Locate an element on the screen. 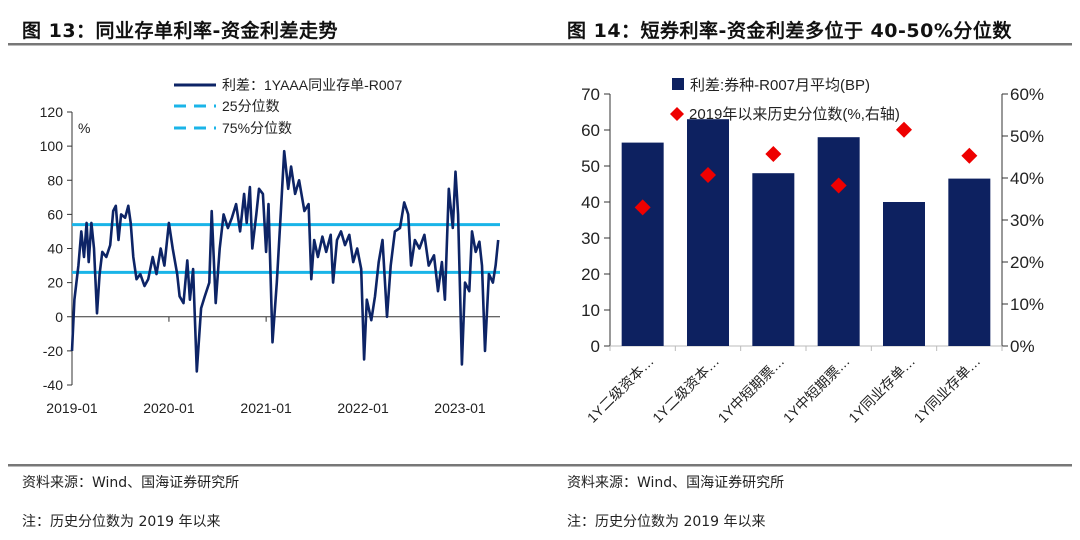  y-tick-label: 10 is located at coordinates (590, 310).